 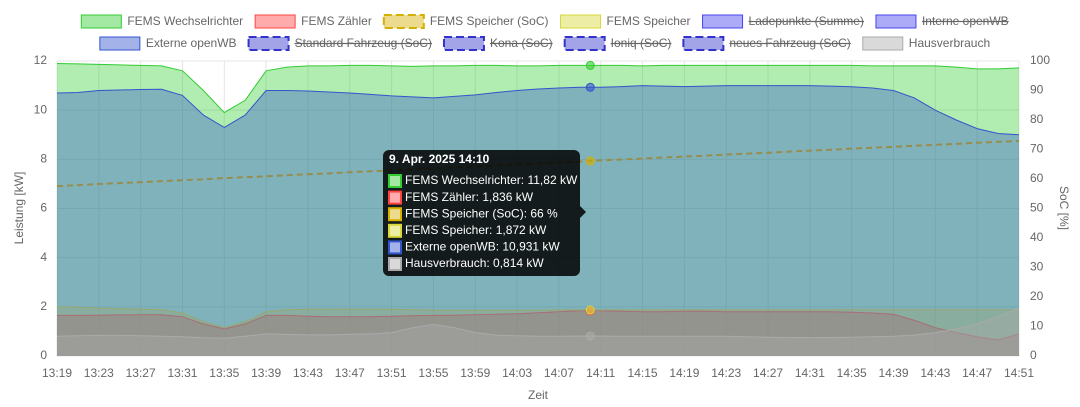 I want to click on legend-label: FEMS Wechselrichter, so click(x=185, y=21).